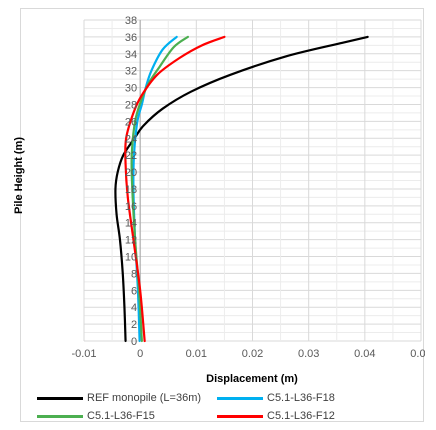 This screenshot has width=436, height=430. I want to click on y-tick-label: 34, so click(131, 55).